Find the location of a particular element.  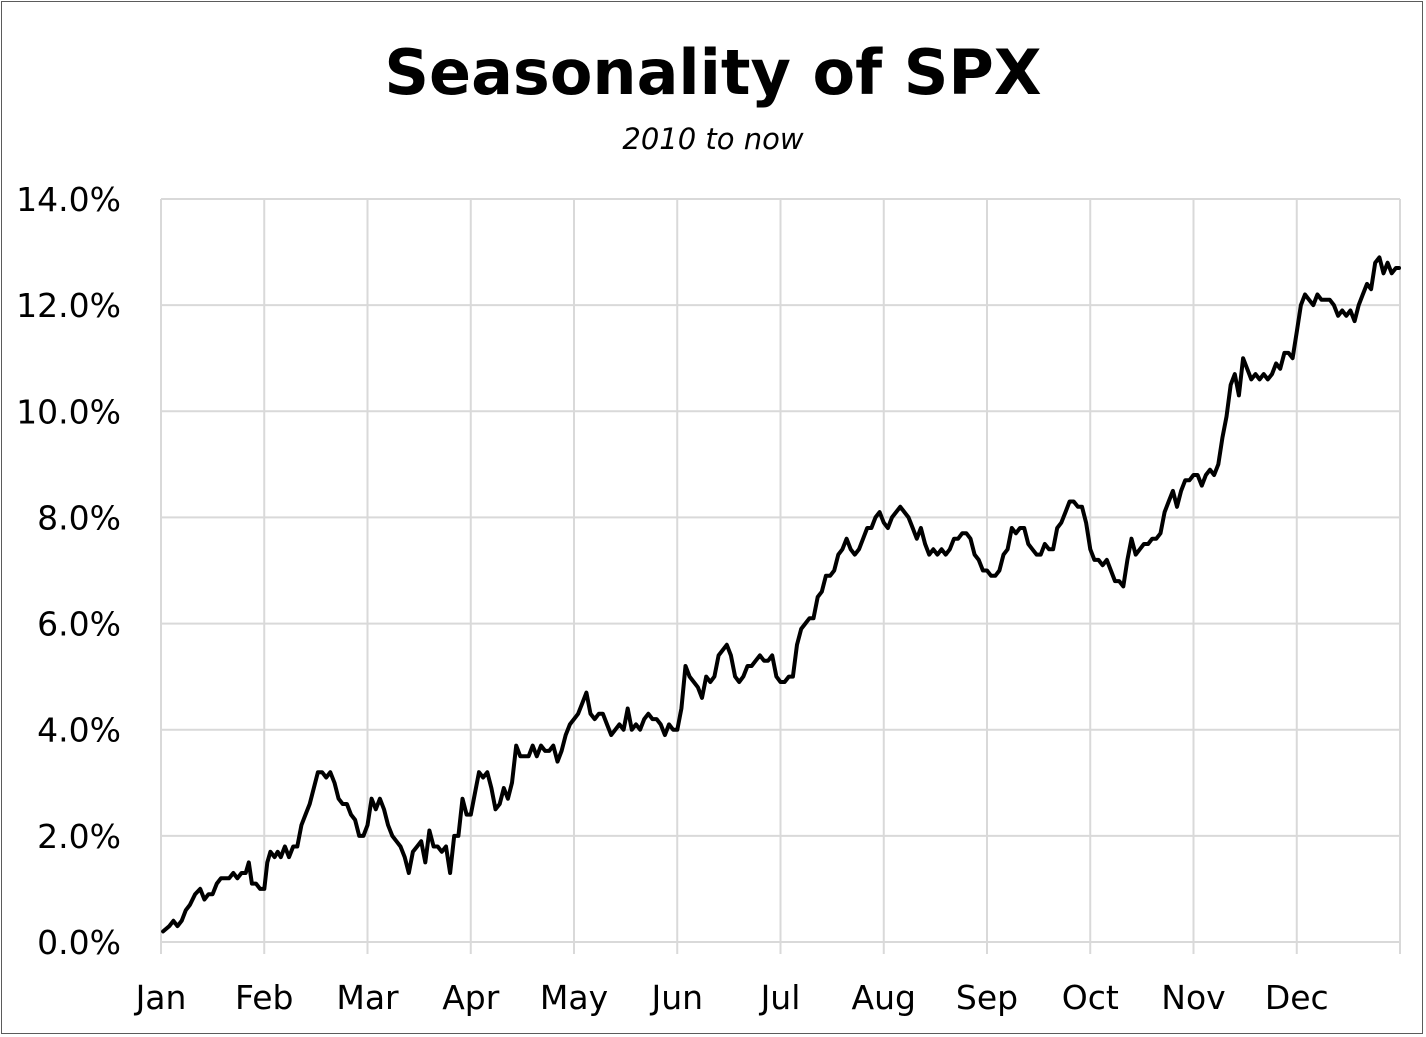

y-tick-label: 12.0% is located at coordinates (68, 305).